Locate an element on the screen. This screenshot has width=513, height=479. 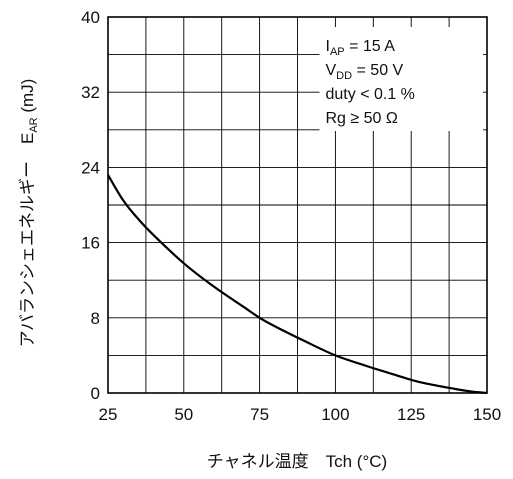
x-tick-label: 100 is located at coordinates (335, 414).